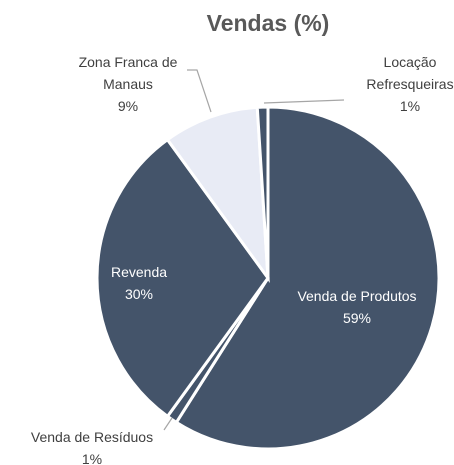 This screenshot has height=465, width=454. Describe the element at coordinates (357, 318) in the screenshot. I see `value-label: 59%` at that location.